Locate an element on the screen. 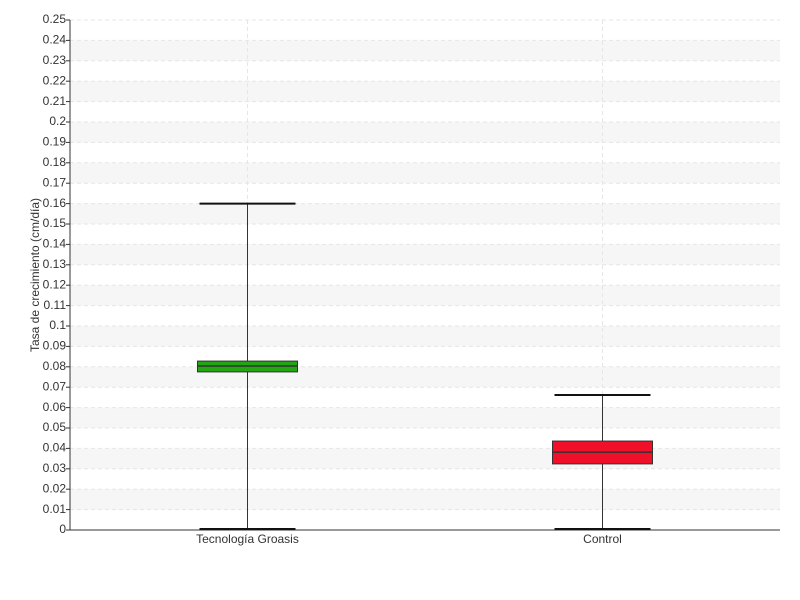  y-tick-label: 0 is located at coordinates (62, 529).